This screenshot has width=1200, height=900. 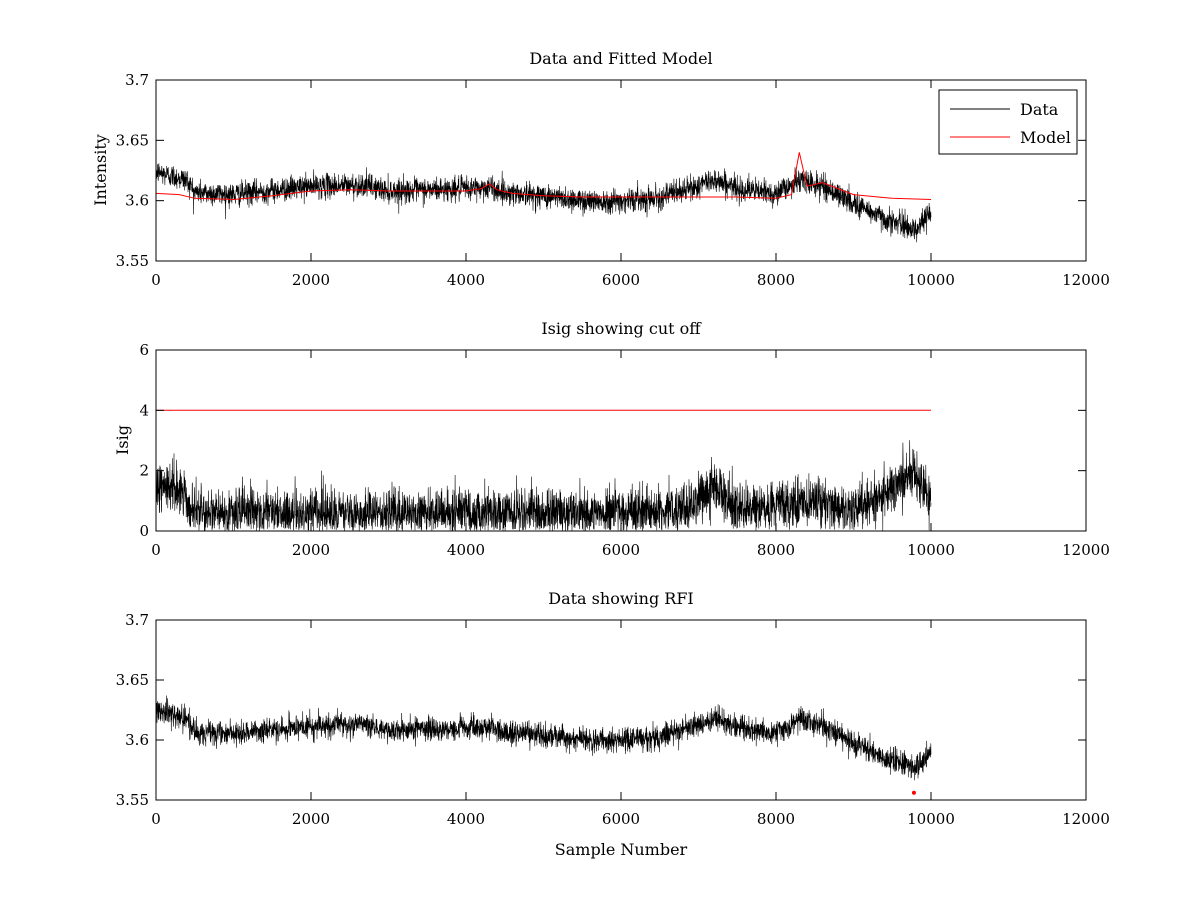 What do you see at coordinates (621, 849) in the screenshot?
I see `x-axis-label: Sample Number` at bounding box center [621, 849].